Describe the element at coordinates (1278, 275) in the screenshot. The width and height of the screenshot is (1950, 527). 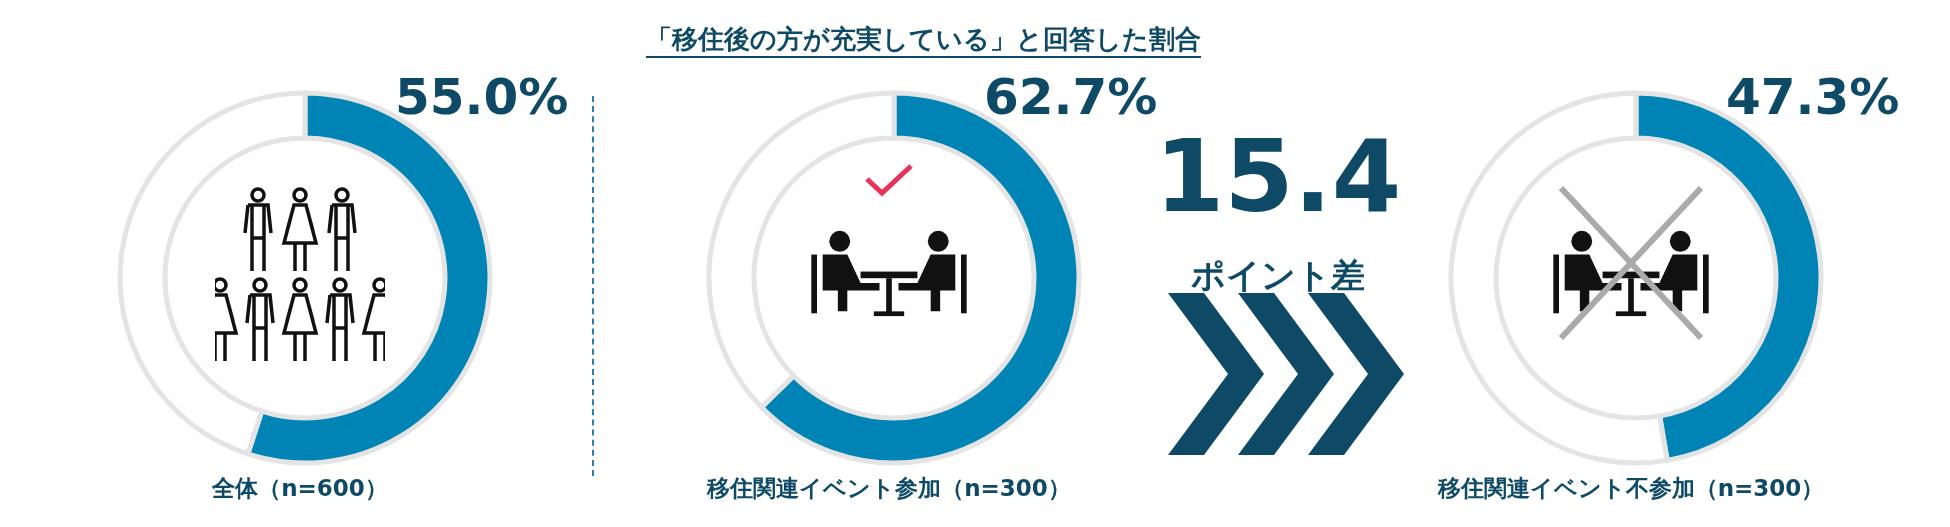
I see `text: ポイント差` at that location.